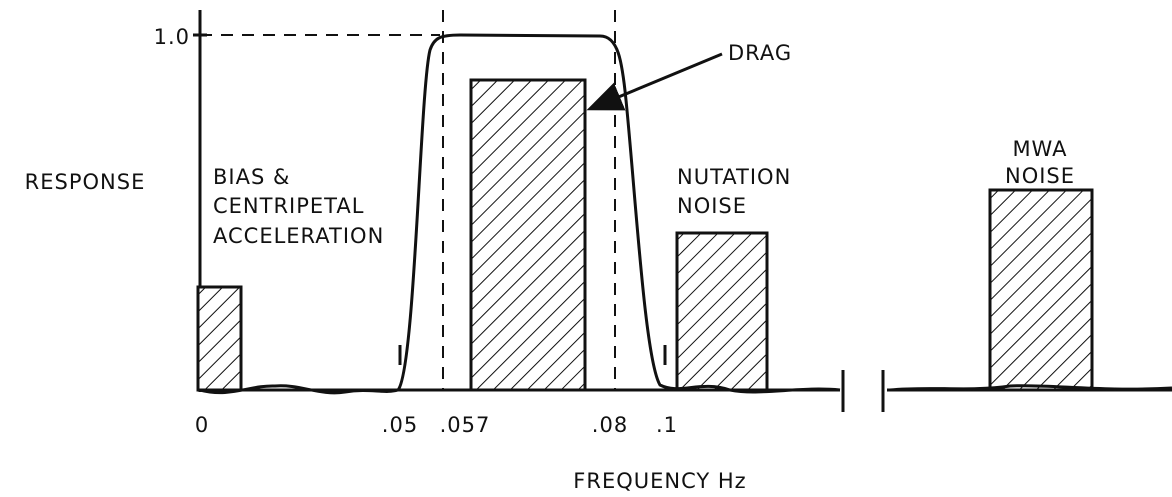  Describe the element at coordinates (1039, 149) in the screenshot. I see `annotation: MWA` at that location.